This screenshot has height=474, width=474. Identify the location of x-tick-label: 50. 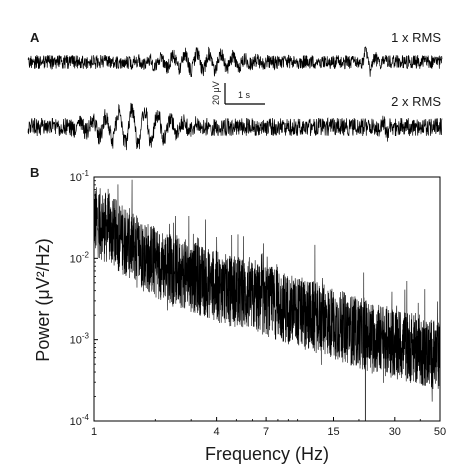
(440, 432).